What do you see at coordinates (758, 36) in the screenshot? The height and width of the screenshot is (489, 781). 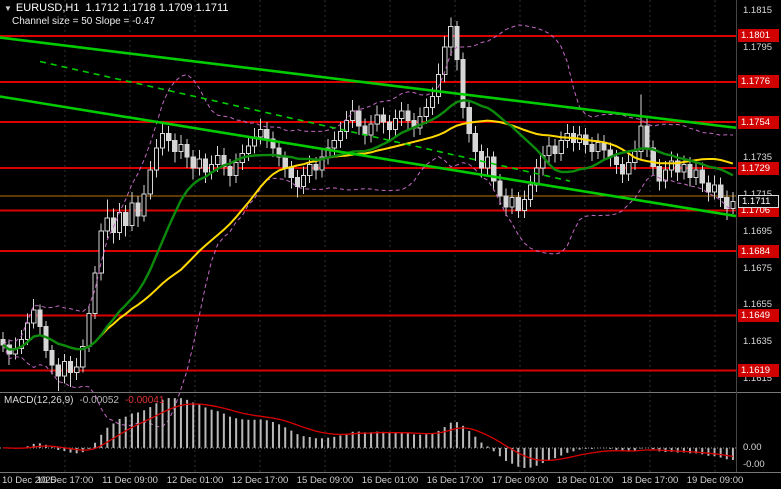 I see `price-level-badge: 1.1801` at bounding box center [758, 36].